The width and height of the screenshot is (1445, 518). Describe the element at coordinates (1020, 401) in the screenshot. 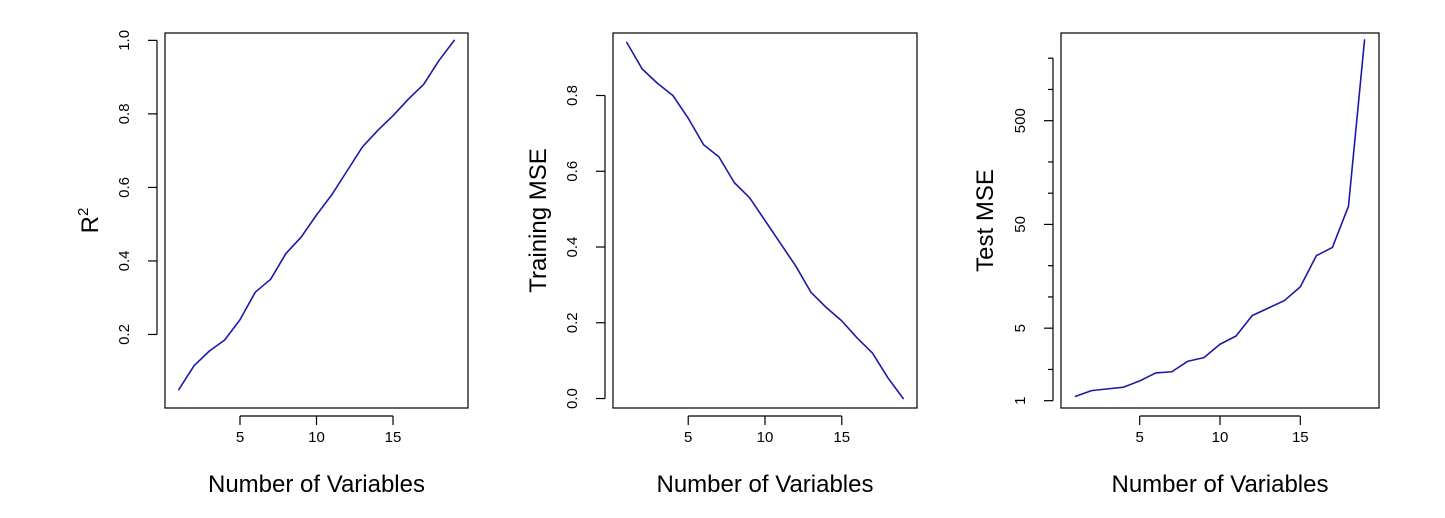

I see `y-tick-label: 1` at that location.